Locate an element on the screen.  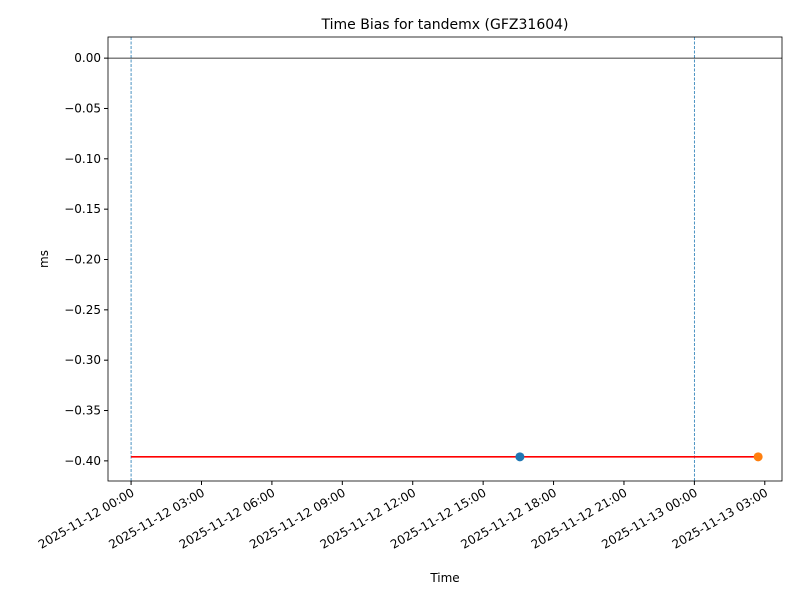
y-tick-label: −0.10 is located at coordinates (82, 159).